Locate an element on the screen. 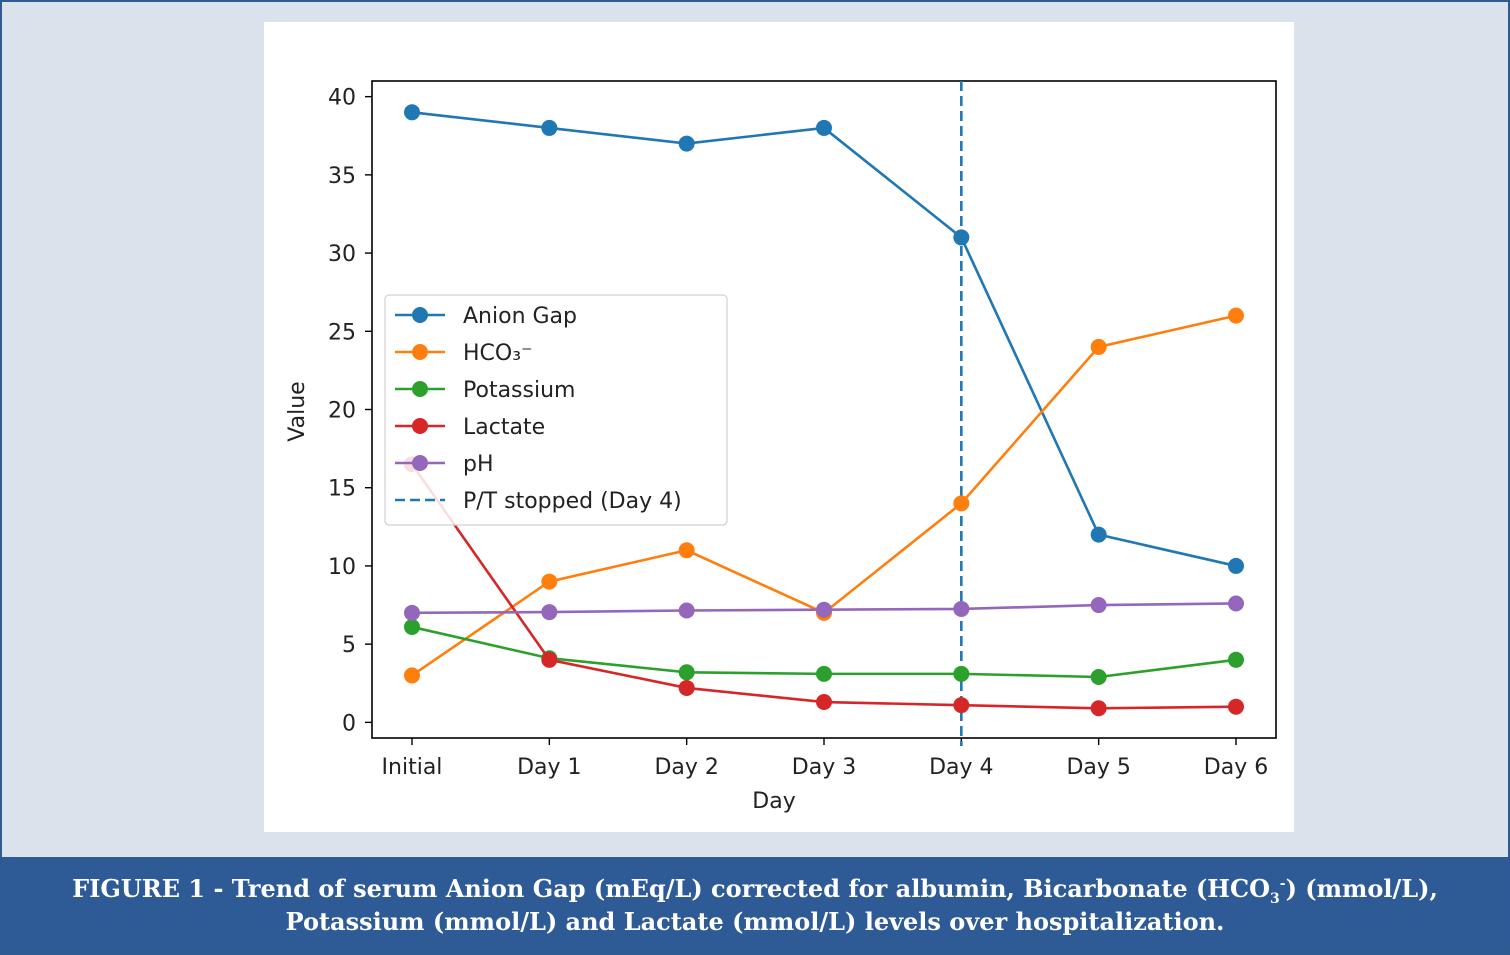 This screenshot has width=1510, height=955. x-tick-label: Day 3 is located at coordinates (824, 767).